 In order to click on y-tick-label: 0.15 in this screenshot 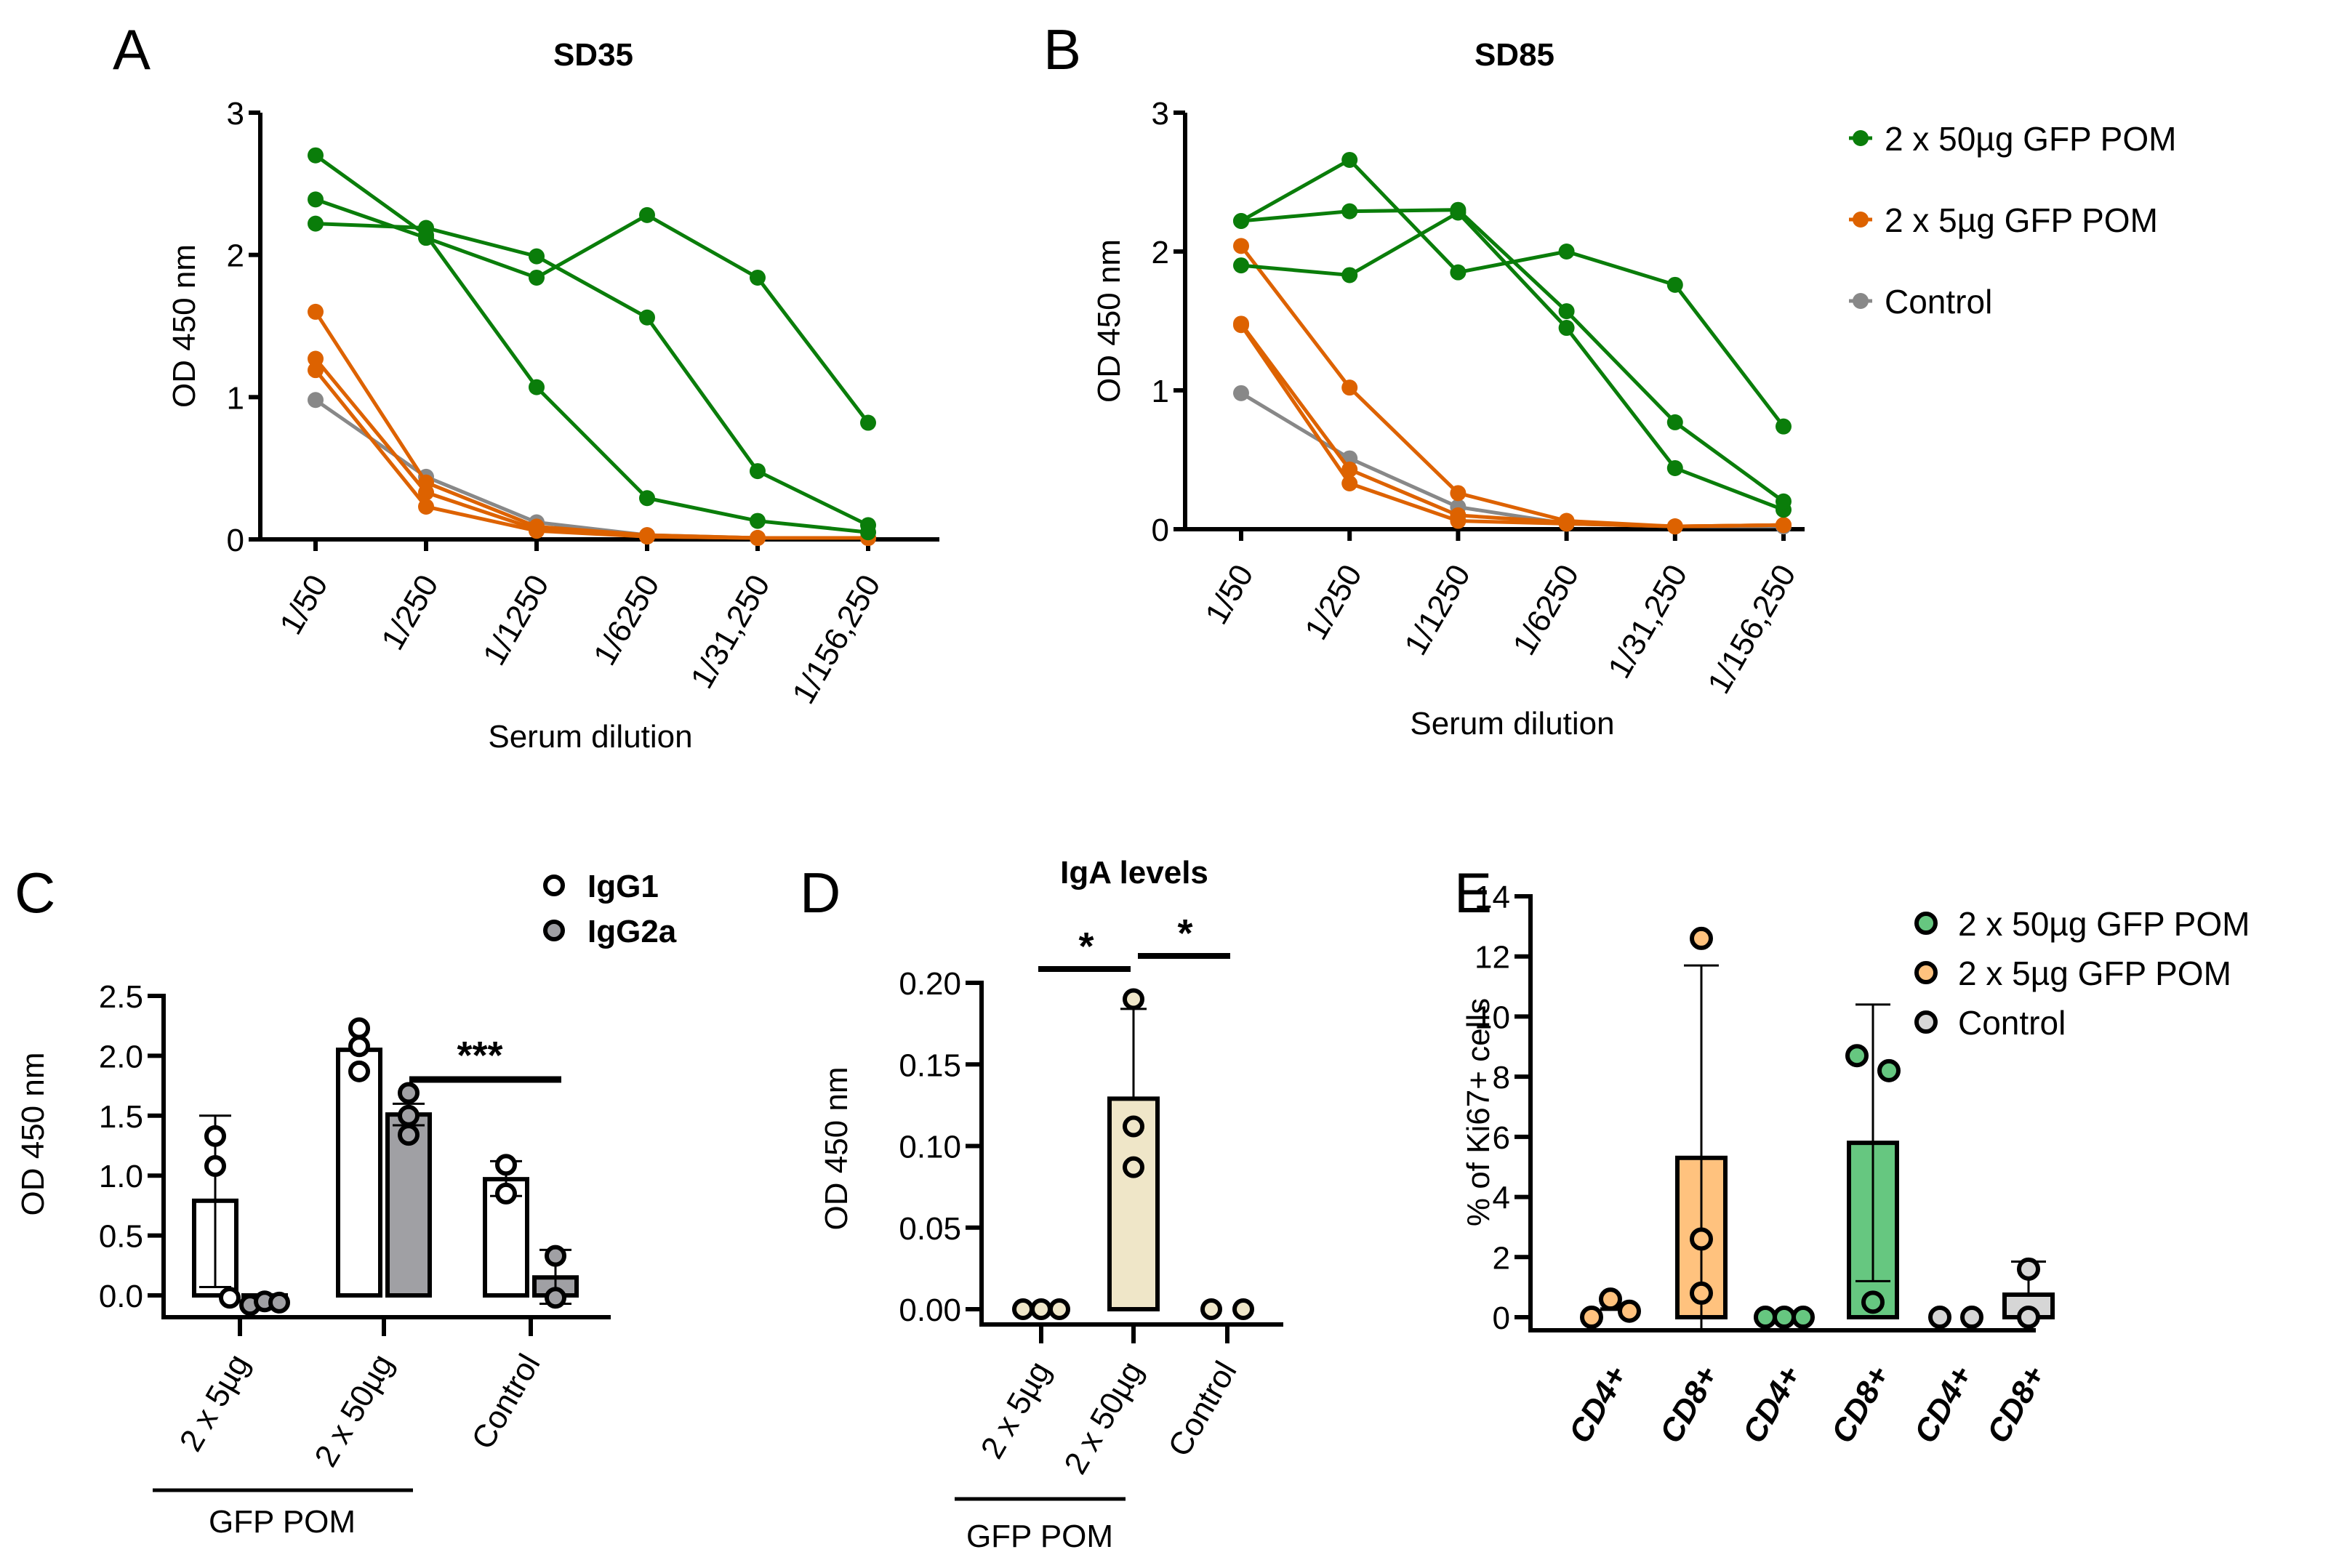, I will do `click(930, 1065)`.